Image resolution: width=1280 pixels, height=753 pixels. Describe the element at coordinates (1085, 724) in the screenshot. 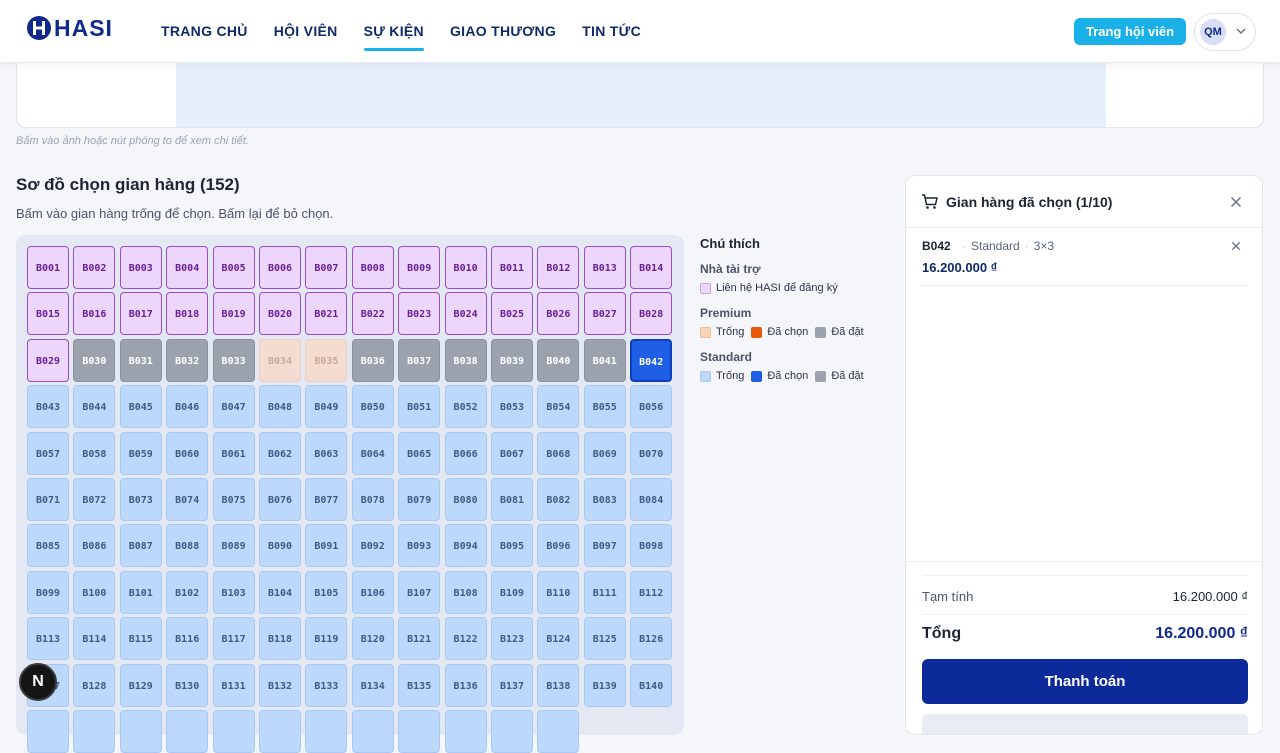

I see `secondary-button` at that location.